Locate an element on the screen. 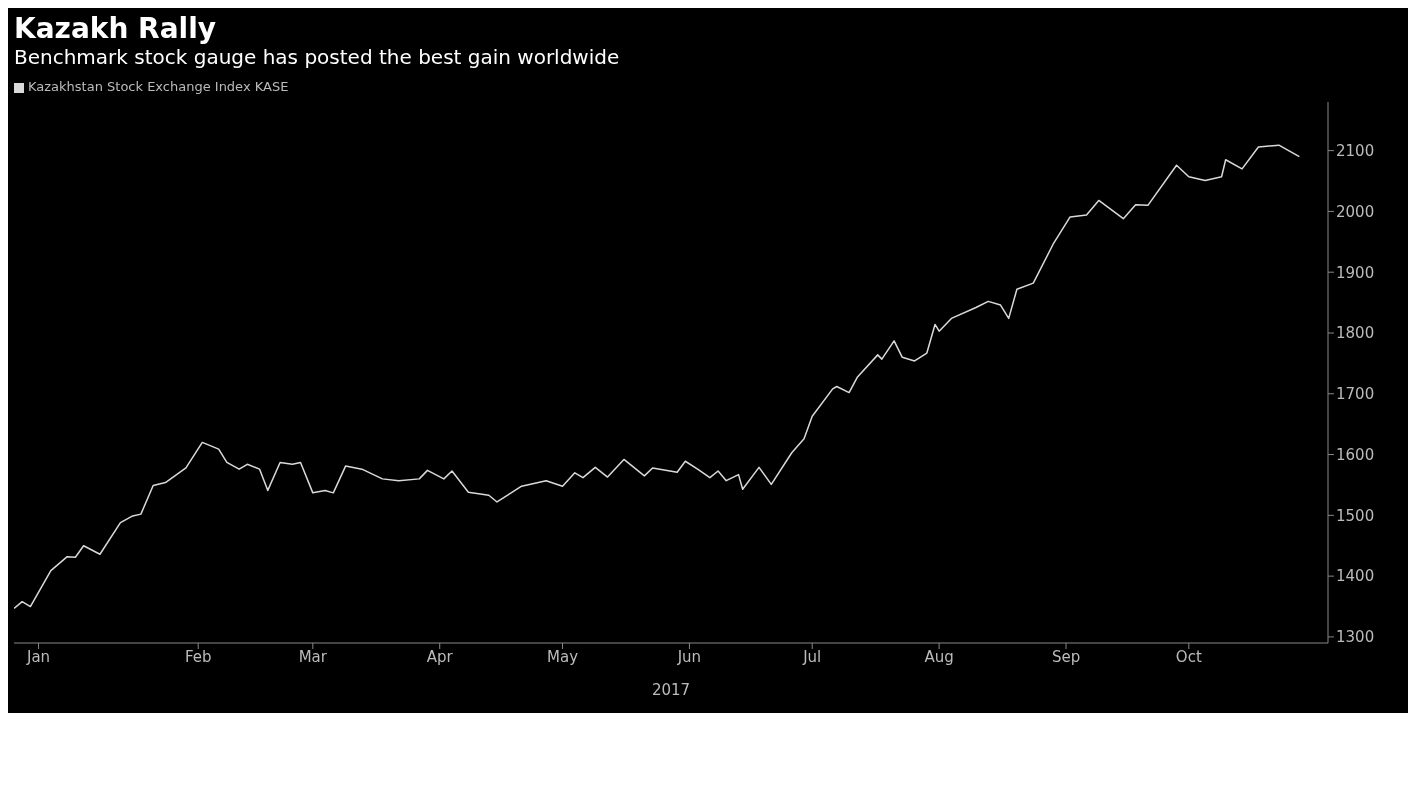 The width and height of the screenshot is (1416, 790). x-tick-label: Apr is located at coordinates (440, 656).